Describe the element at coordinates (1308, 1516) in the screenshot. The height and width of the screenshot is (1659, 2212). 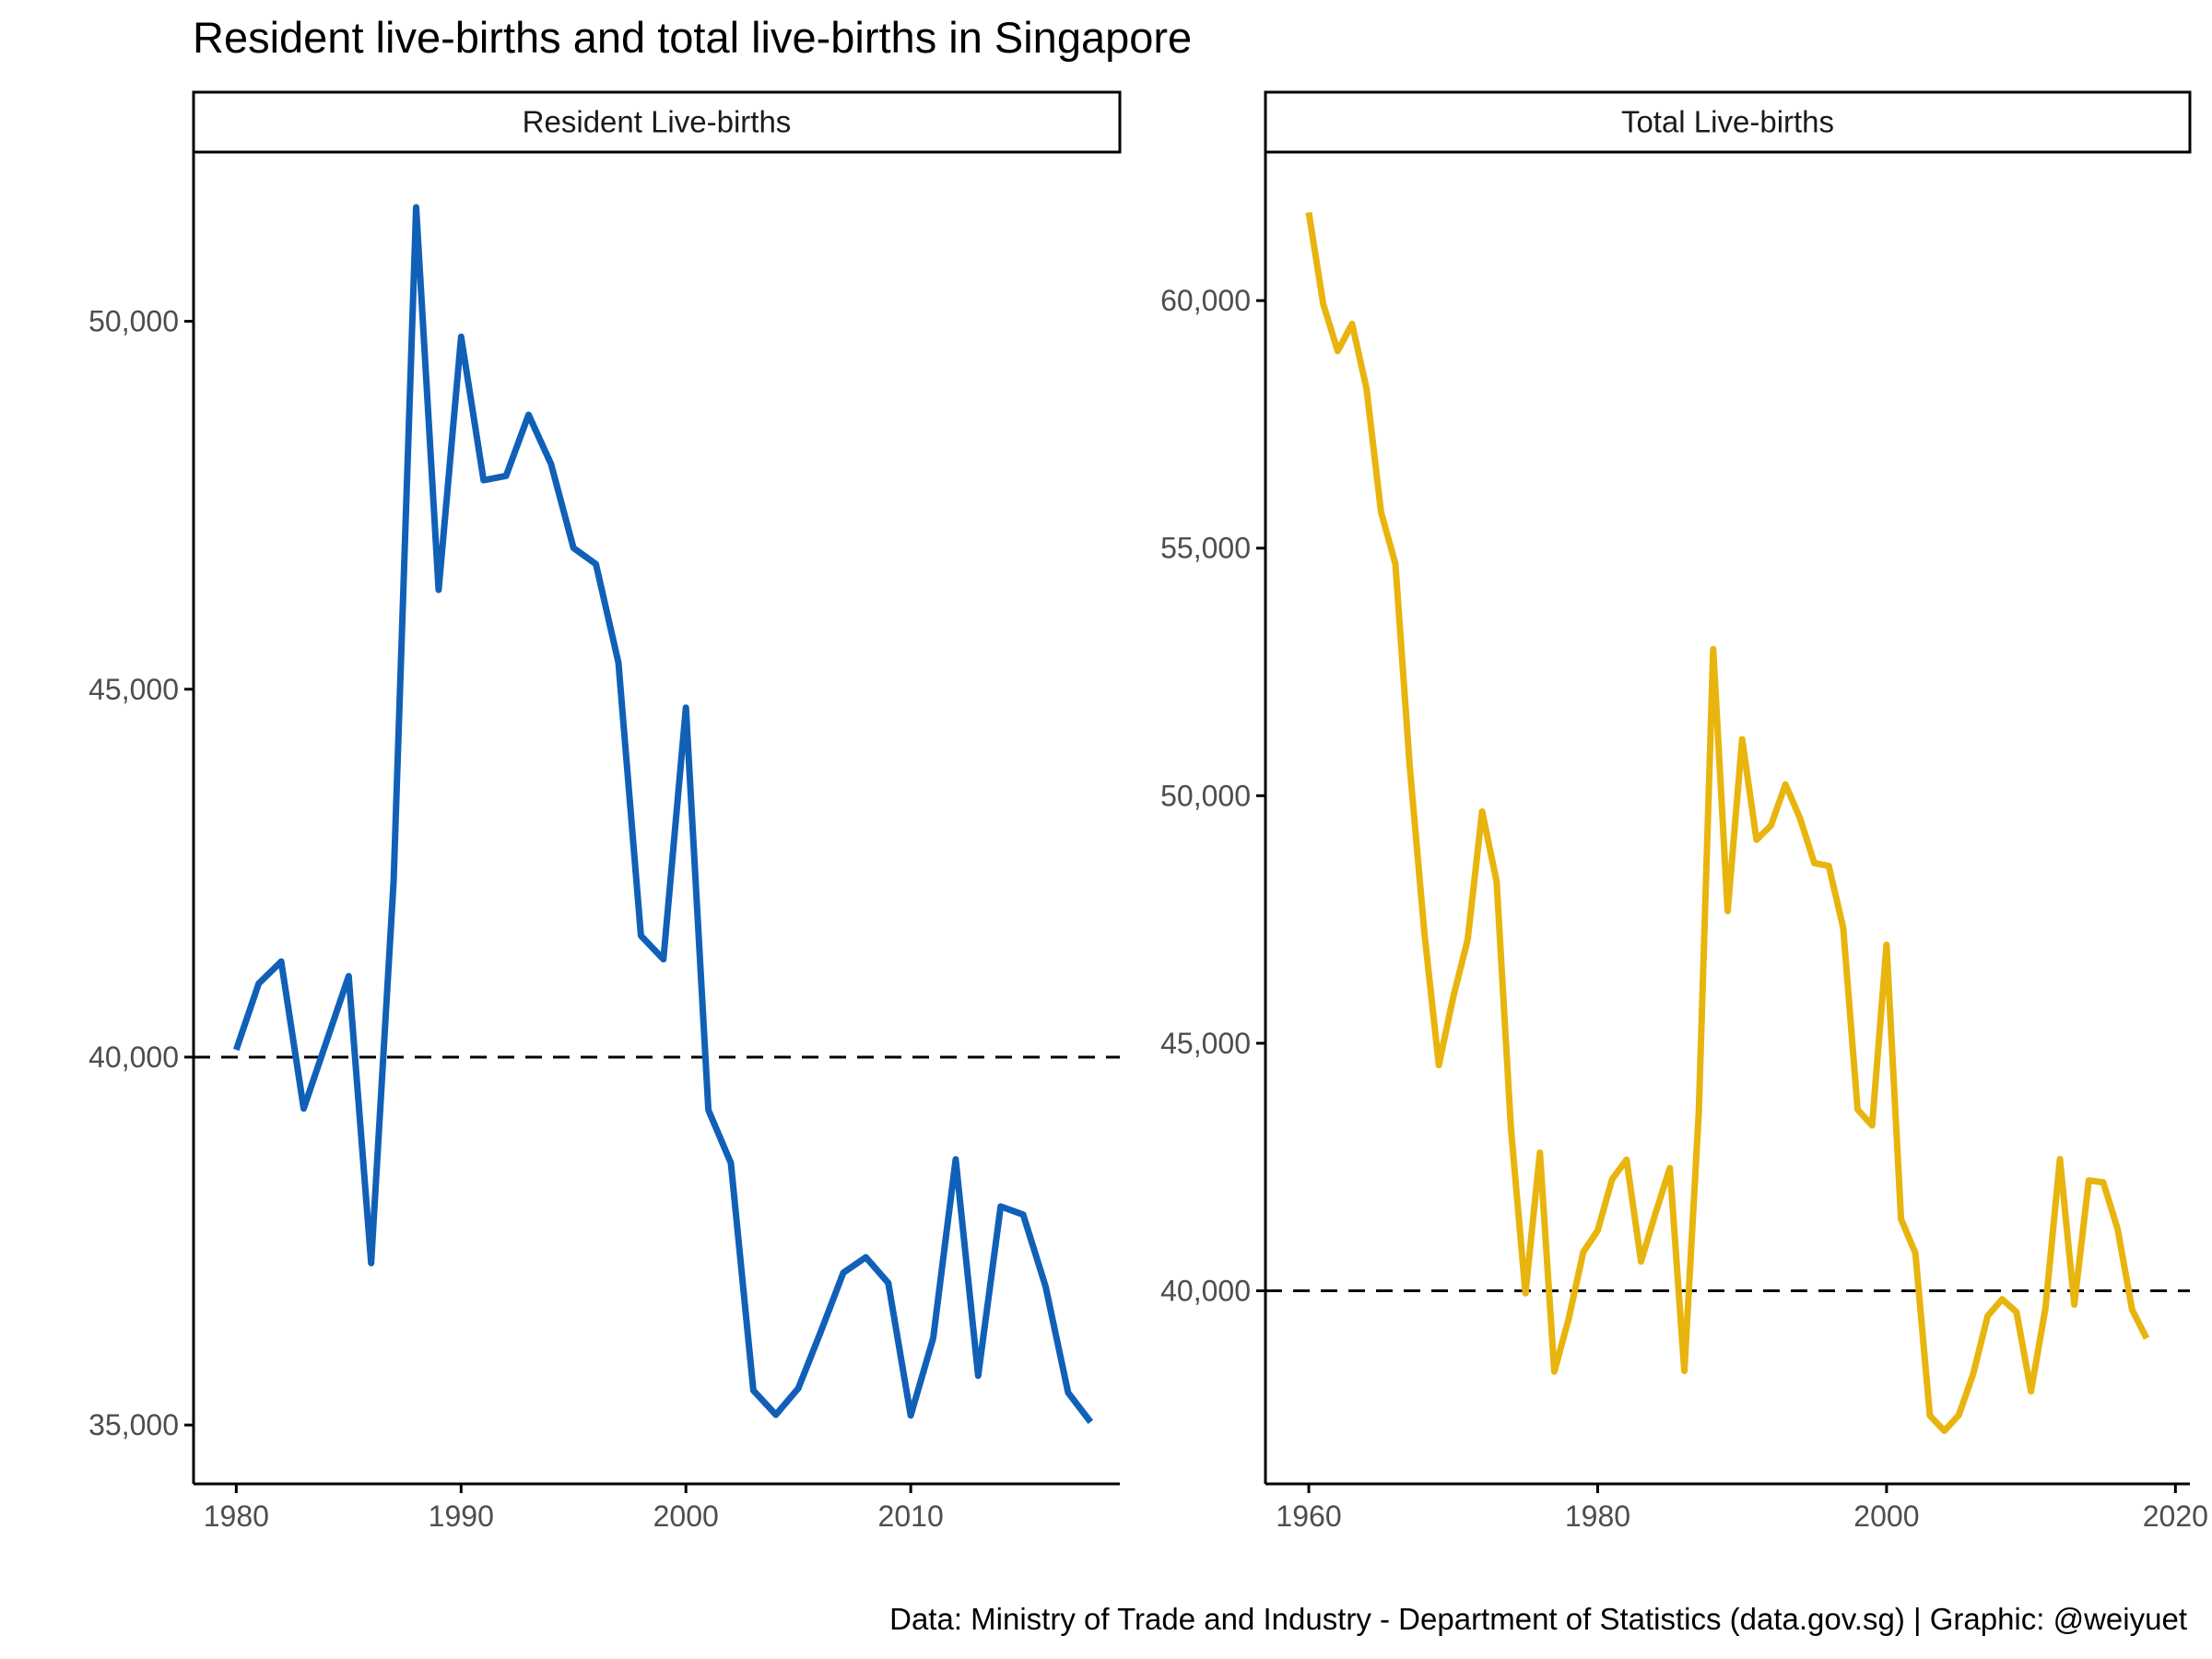
I see `x-tick-label: 1960` at that location.